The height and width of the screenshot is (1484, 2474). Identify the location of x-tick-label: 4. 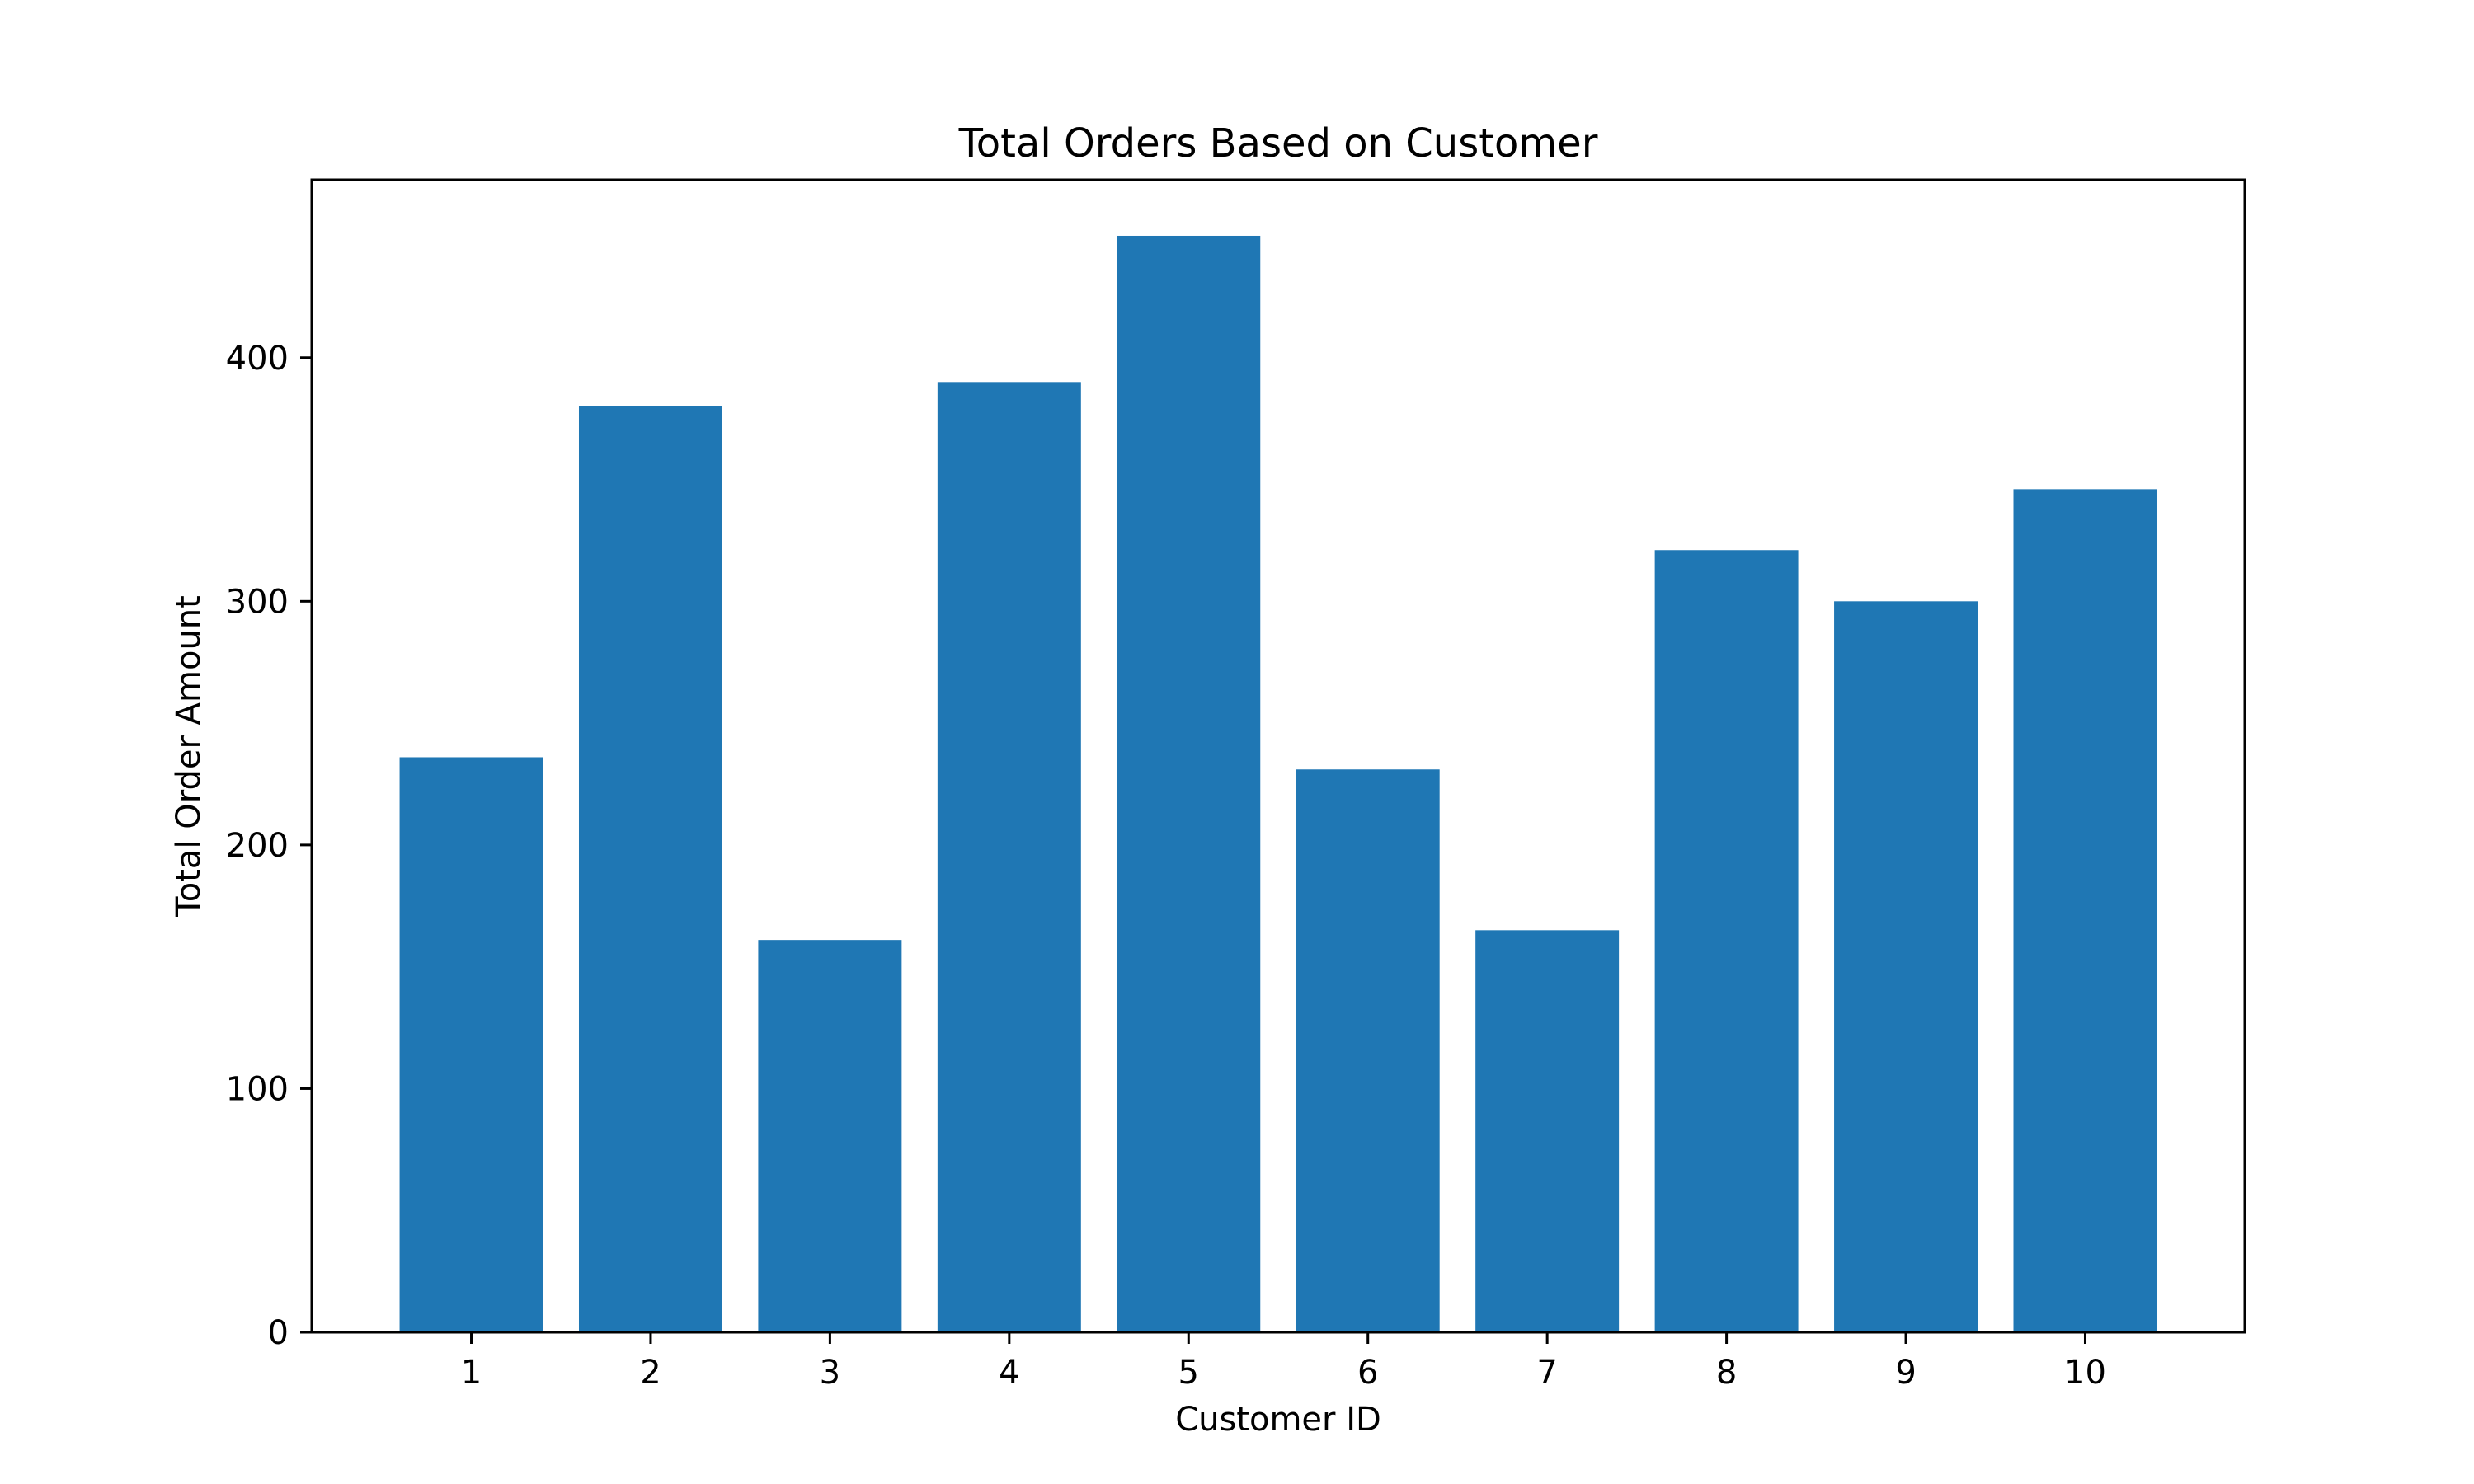
(1009, 1373).